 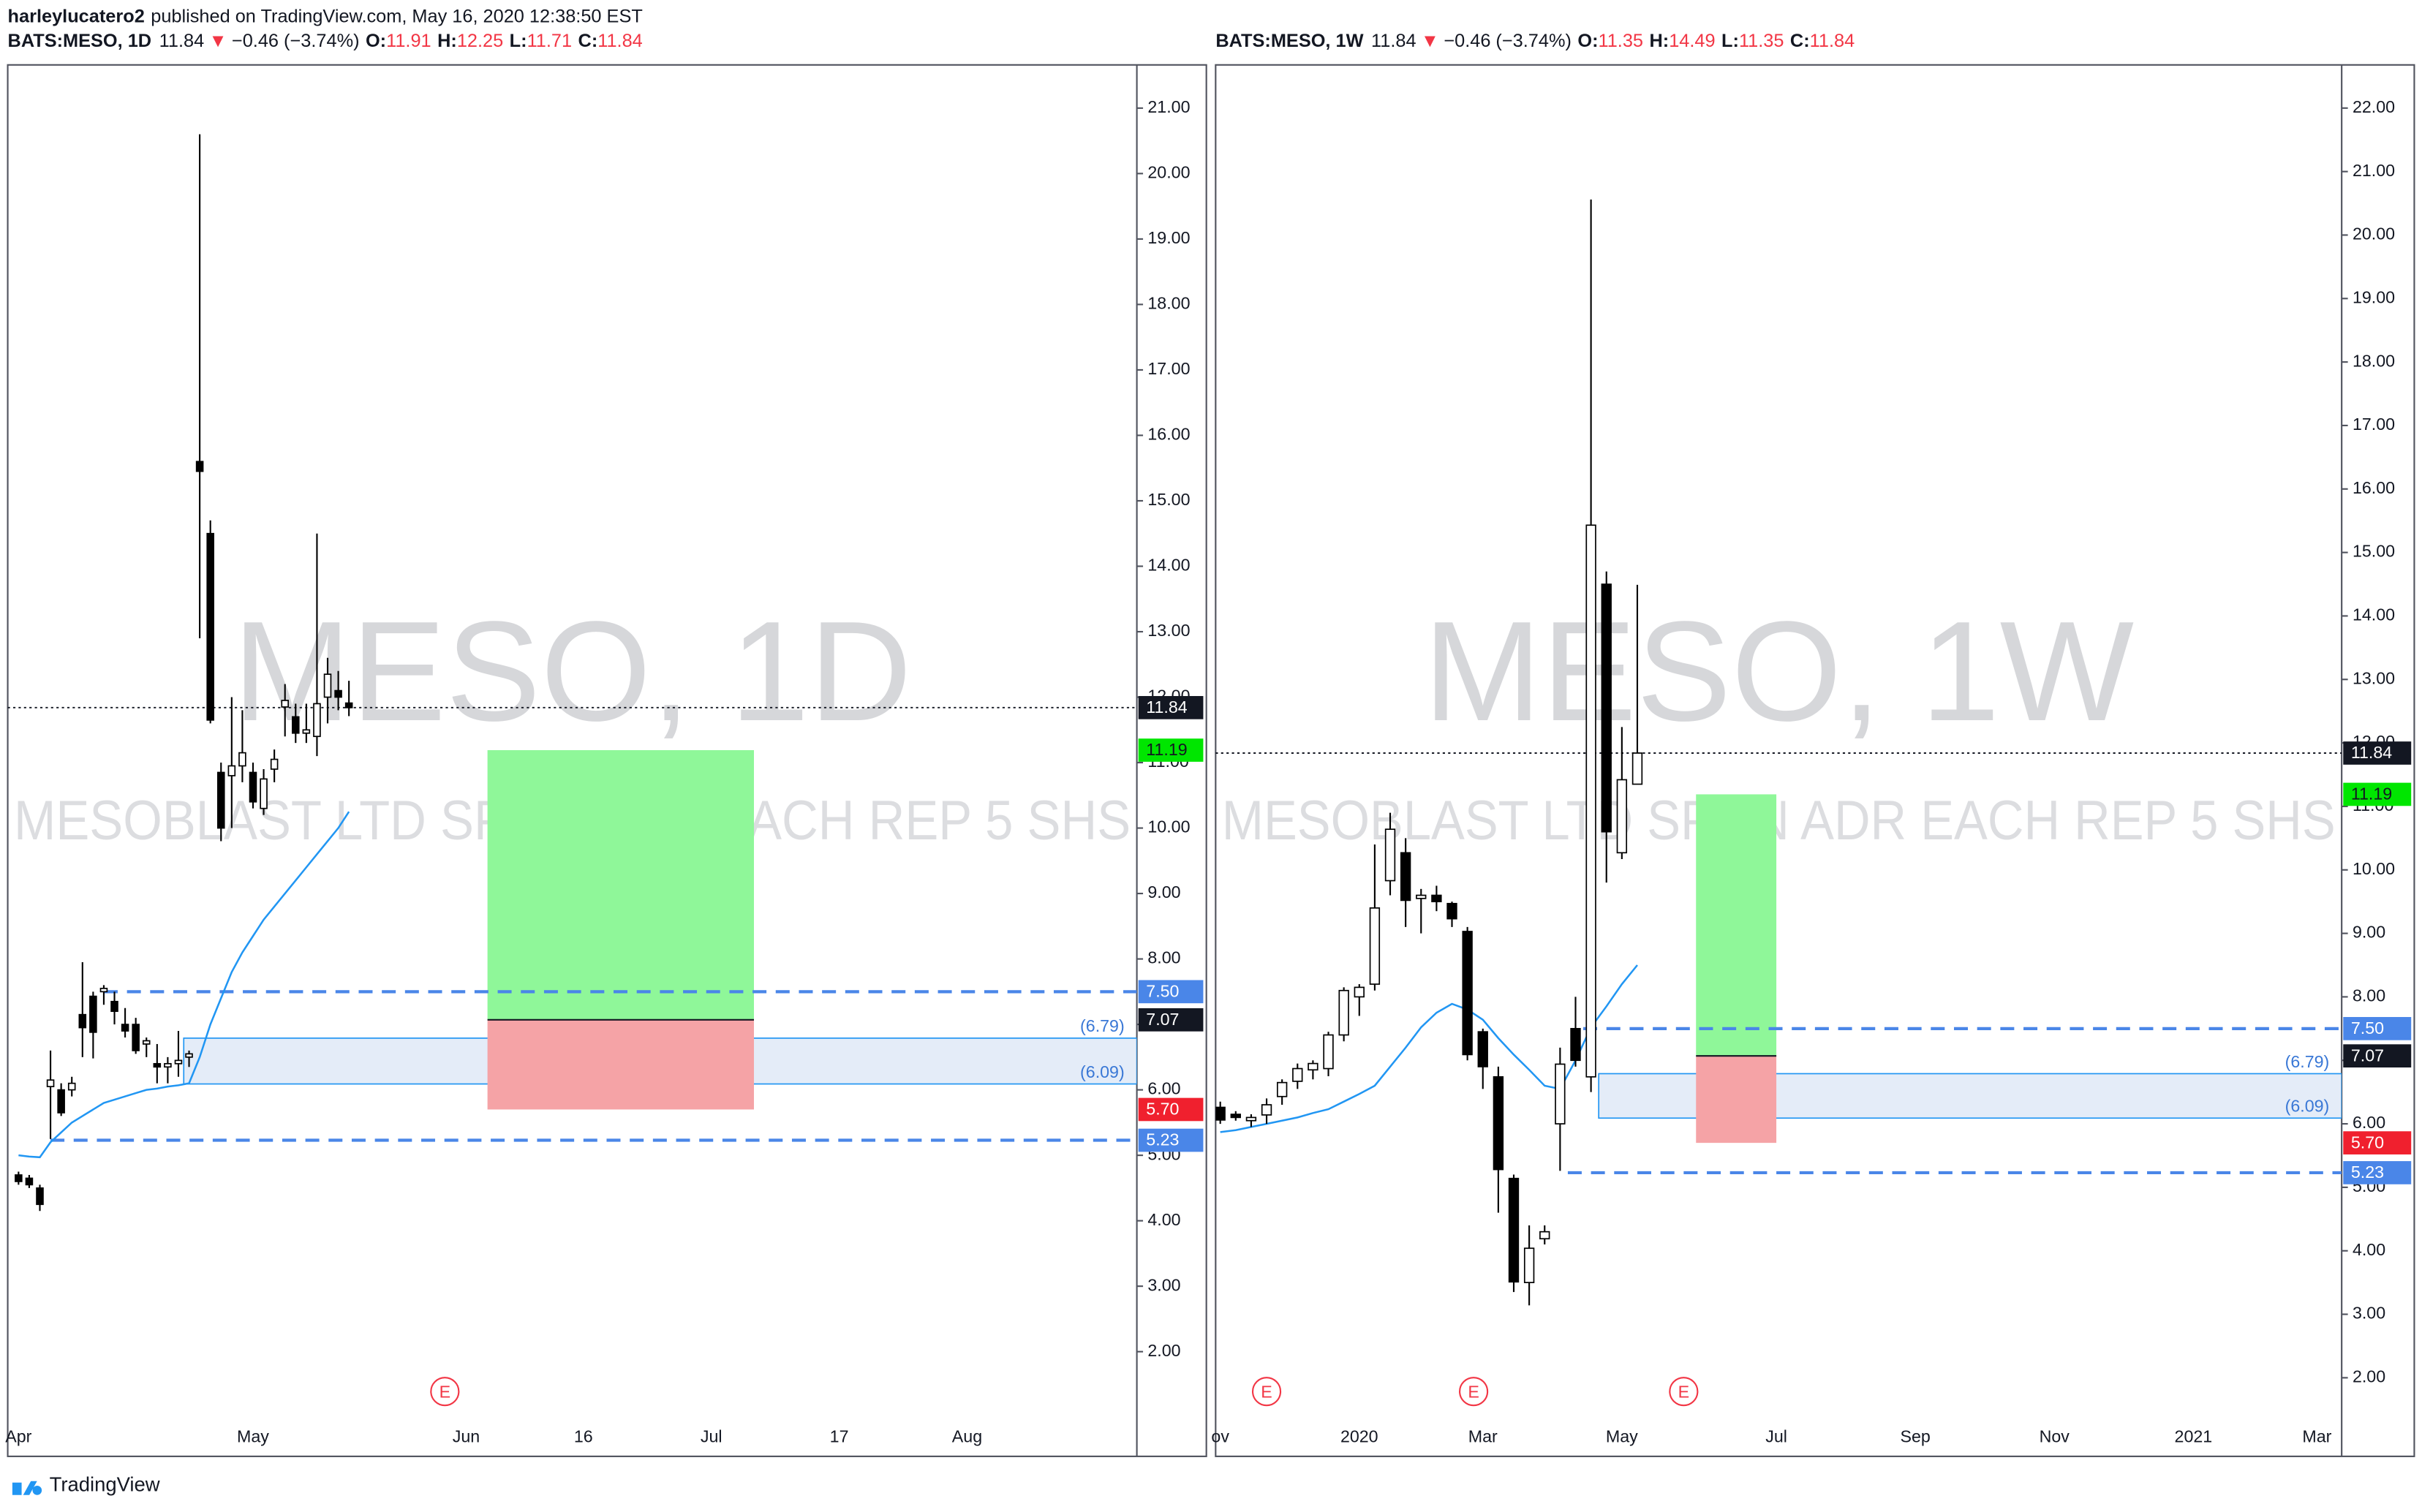 I want to click on price-badge-label: 11.84, so click(x=2371, y=752).